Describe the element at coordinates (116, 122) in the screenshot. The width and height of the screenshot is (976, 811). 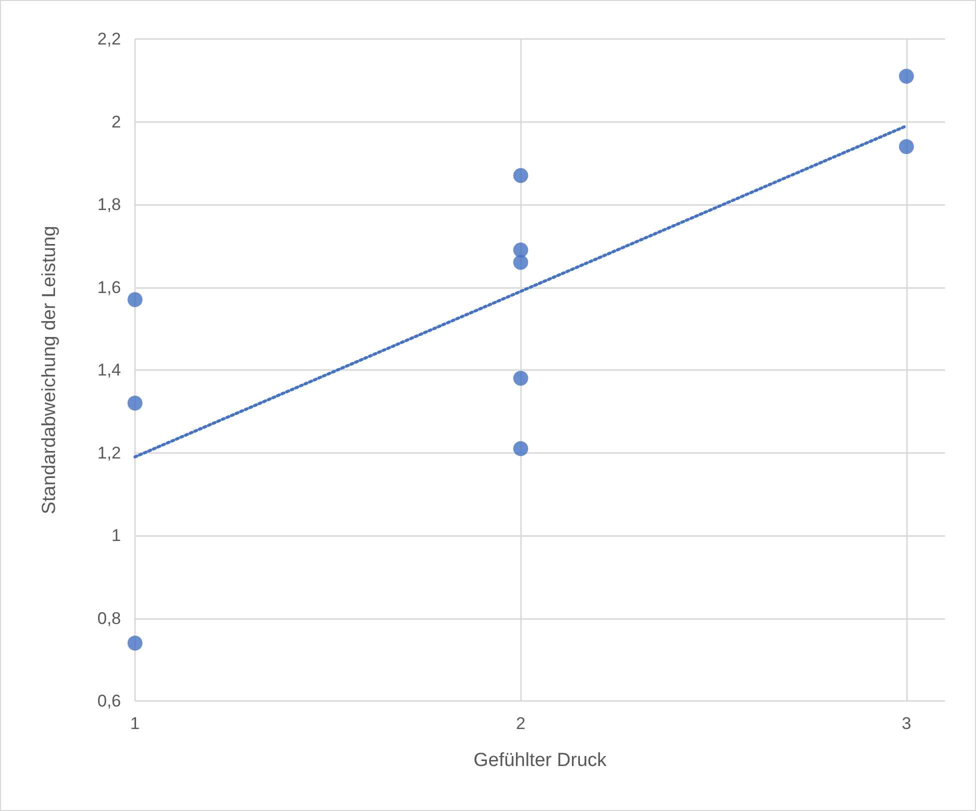
I see `y-tick-label: 2` at that location.